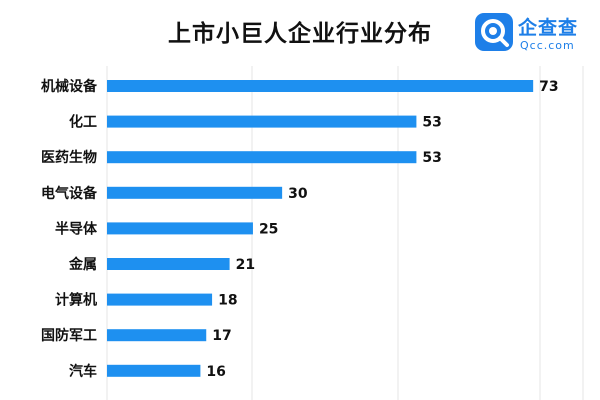  What do you see at coordinates (69, 193) in the screenshot?
I see `category-label: 电气设备` at bounding box center [69, 193].